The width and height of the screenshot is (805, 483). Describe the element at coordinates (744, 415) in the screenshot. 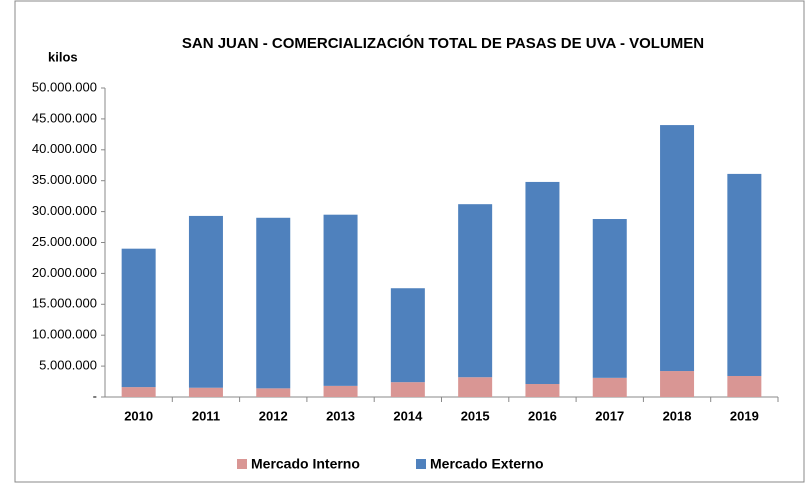

I see `x-tick-label: 2019` at that location.